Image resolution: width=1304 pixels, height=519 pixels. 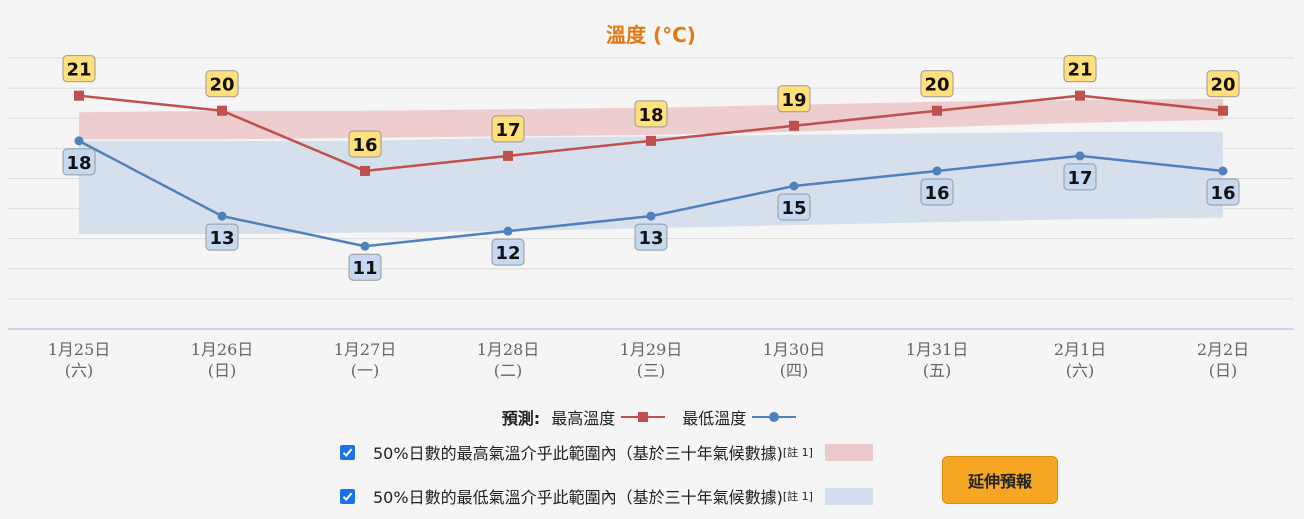 I want to click on legend-min-line-icon, so click(x=774, y=417).